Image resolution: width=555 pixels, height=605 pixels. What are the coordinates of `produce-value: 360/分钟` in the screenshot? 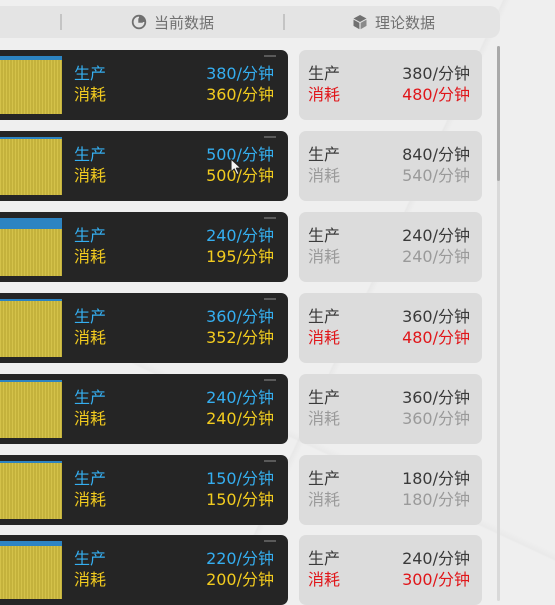 It's located at (240, 316).